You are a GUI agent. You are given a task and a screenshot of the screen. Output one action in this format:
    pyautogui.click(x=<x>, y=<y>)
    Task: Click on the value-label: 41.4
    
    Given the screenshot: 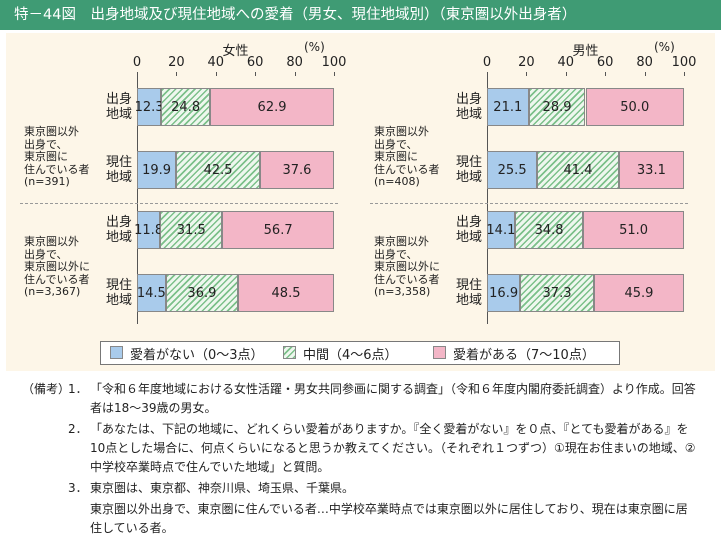 What is the action you would take?
    pyautogui.click(x=578, y=170)
    